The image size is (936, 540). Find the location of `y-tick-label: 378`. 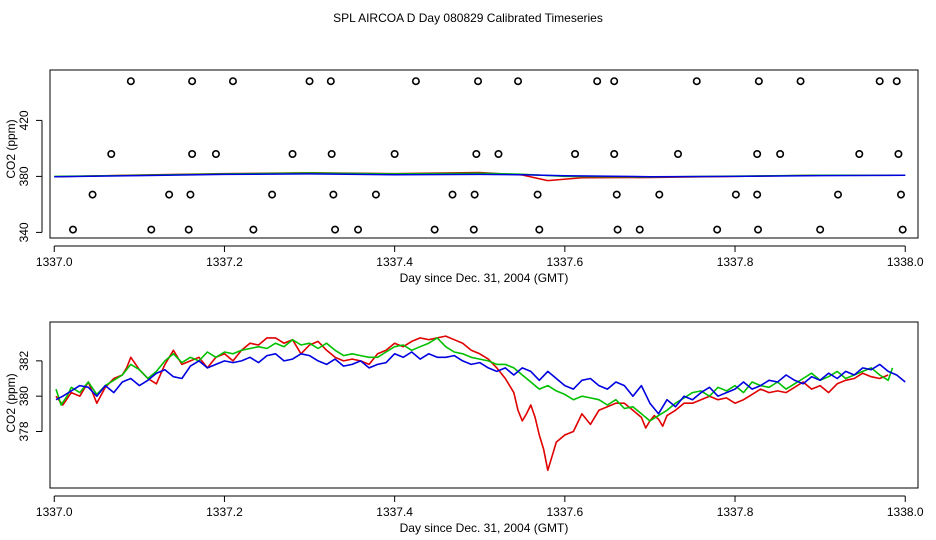

y-tick-label: 378 is located at coordinates (24, 431).